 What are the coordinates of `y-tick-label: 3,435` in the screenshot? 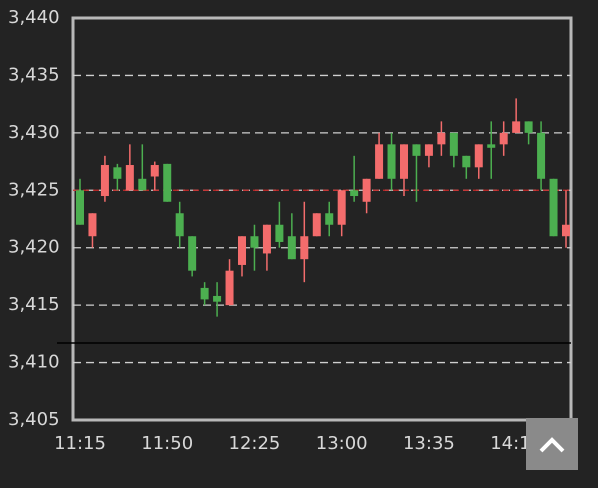 It's located at (34, 74).